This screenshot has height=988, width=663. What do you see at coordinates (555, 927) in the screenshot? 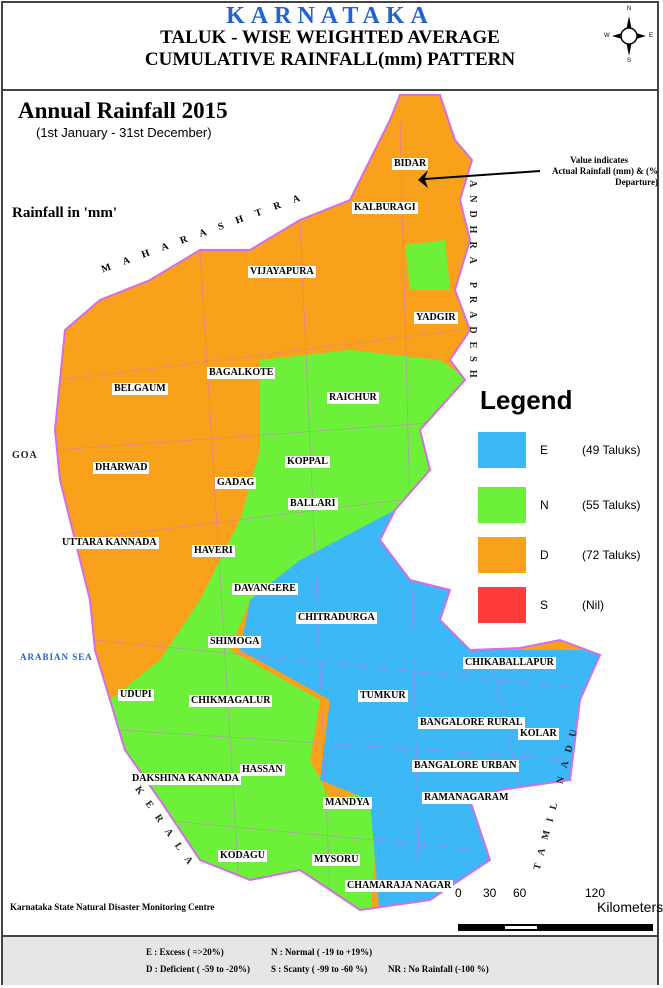
I see `scale-bar-black` at bounding box center [555, 927].